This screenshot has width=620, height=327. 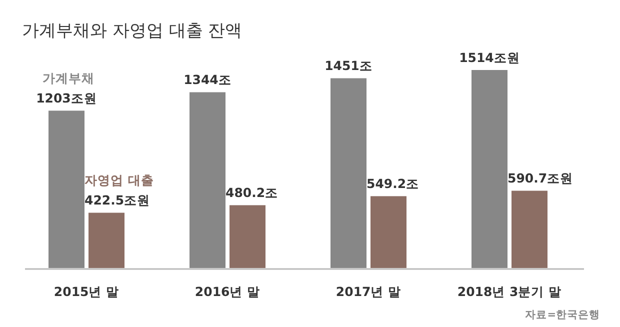 What do you see at coordinates (87, 291) in the screenshot?
I see `x-tick-label: 2015년 말` at bounding box center [87, 291].